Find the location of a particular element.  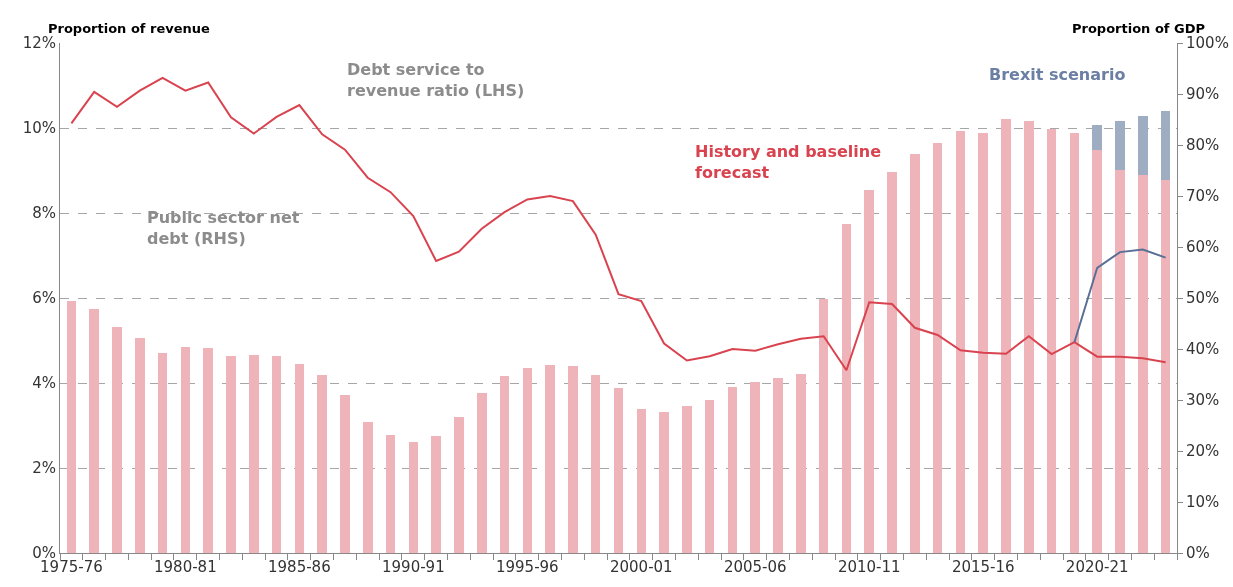

y2-axis-title: Proportion of GDP is located at coordinates (1139, 28).